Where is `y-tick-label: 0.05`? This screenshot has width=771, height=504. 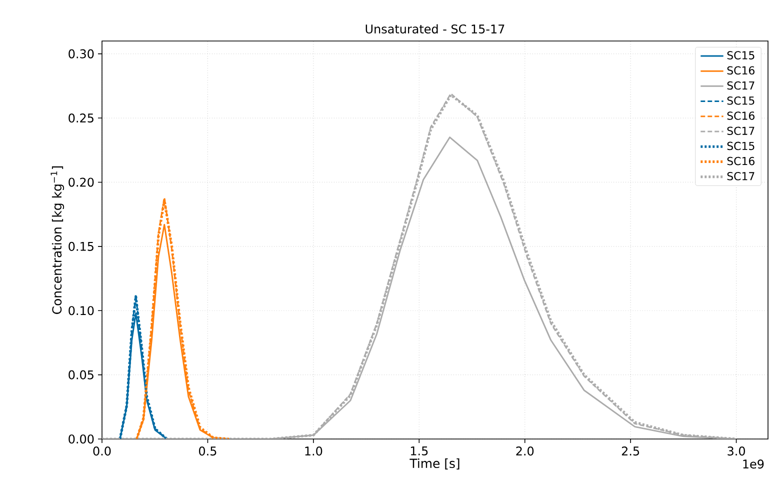
y-tick-label: 0.05 is located at coordinates (81, 375).